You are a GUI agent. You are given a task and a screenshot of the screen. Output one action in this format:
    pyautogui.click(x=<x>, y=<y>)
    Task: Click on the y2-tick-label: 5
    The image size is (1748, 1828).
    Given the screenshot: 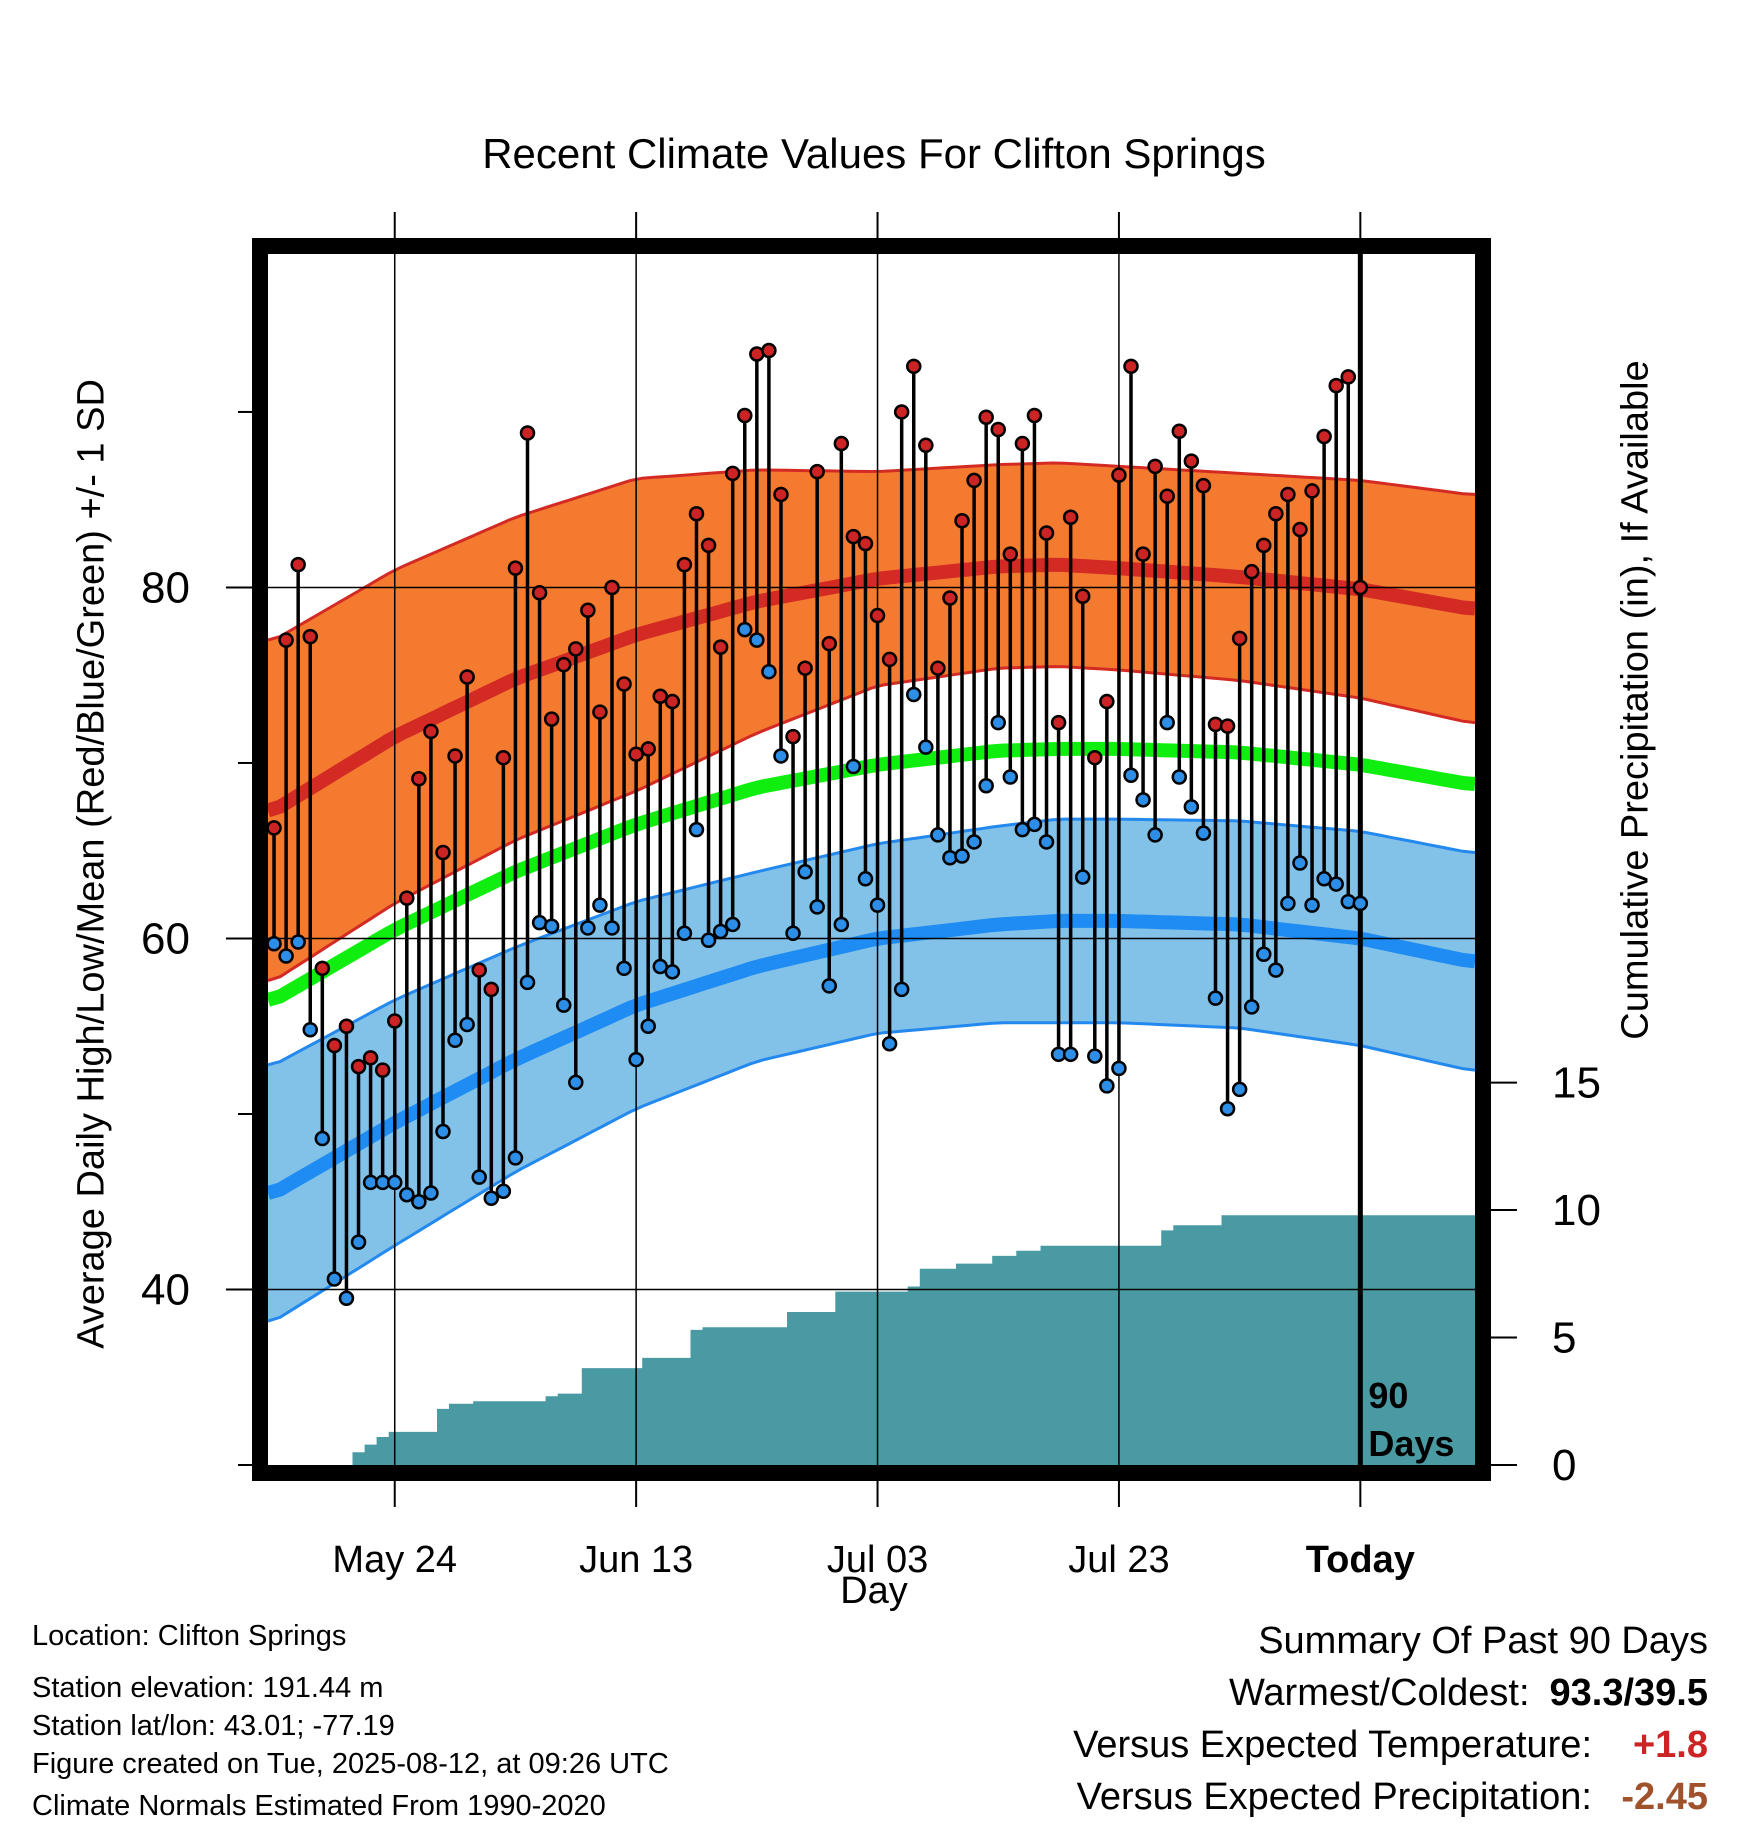 What is the action you would take?
    pyautogui.click(x=1564, y=1338)
    